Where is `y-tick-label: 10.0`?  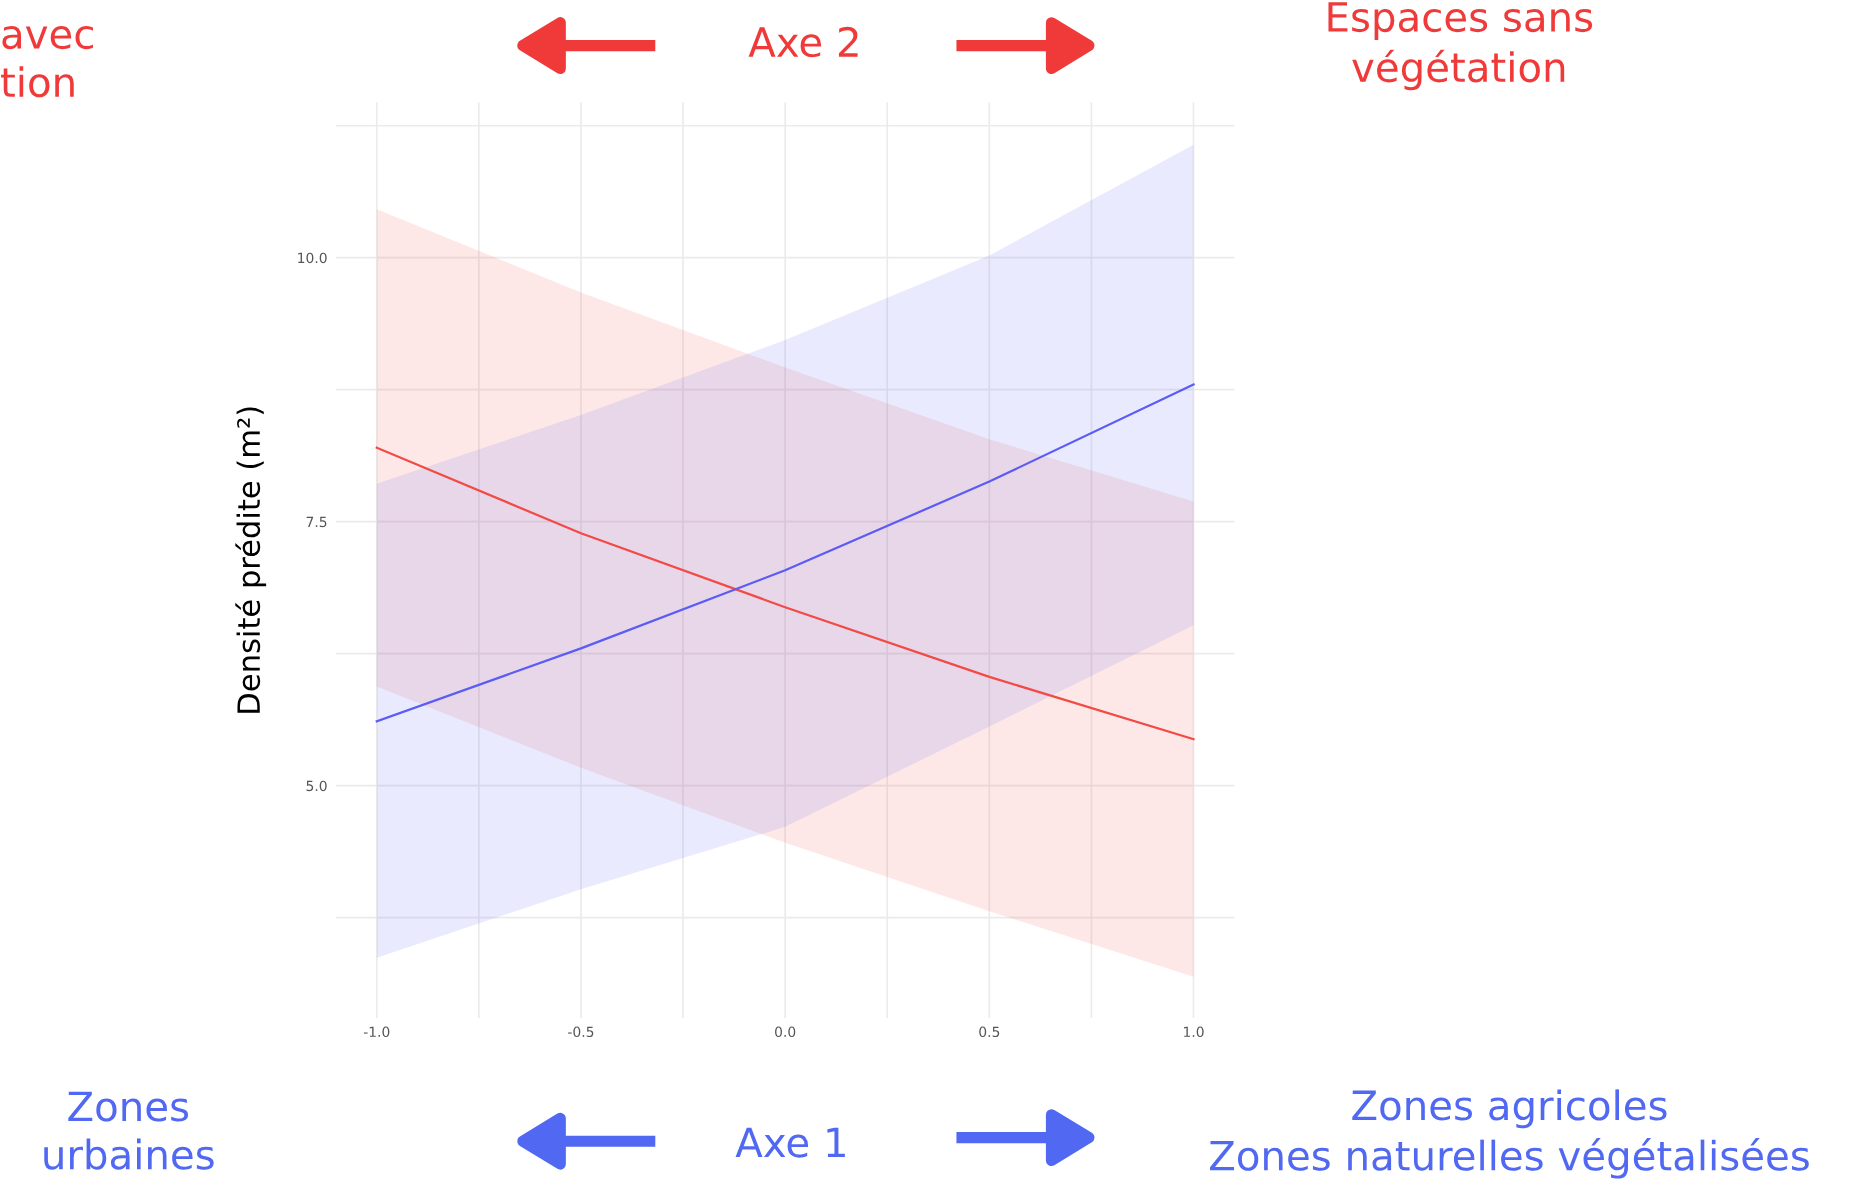
y-tick-label: 10.0 is located at coordinates (312, 258).